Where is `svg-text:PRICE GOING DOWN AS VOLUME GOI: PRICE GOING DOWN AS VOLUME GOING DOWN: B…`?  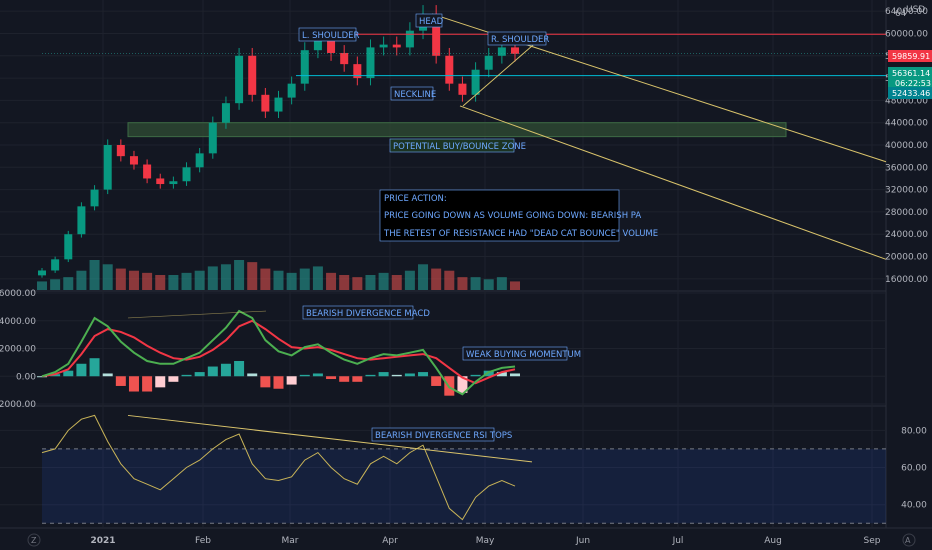
svg-text:PRICE GOING DOWN AS VOLUME GOI: PRICE GOING DOWN AS VOLUME GOING DOWN: B… is located at coordinates (512, 216).